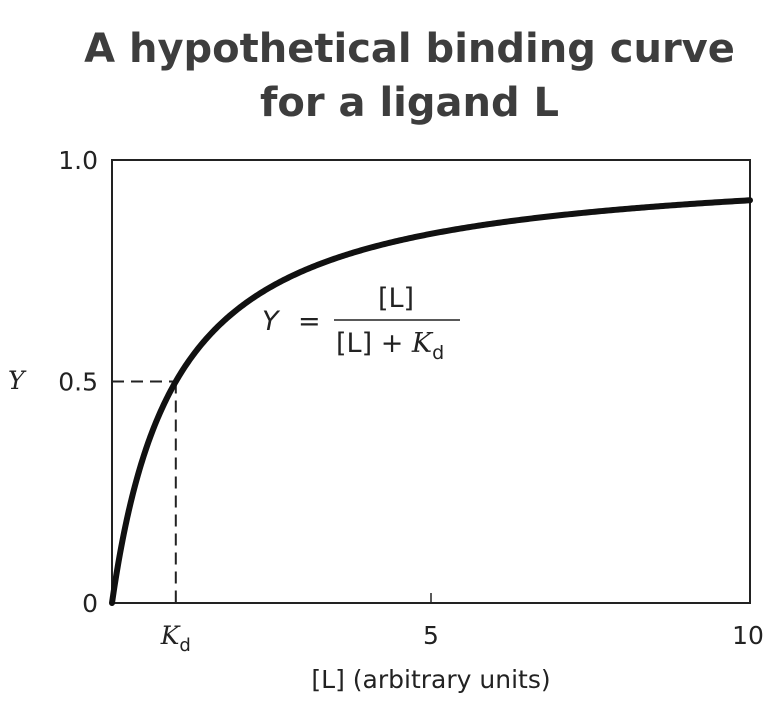 Image resolution: width=779 pixels, height=721 pixels. I want to click on chart-title-line-1: A hypothetical binding curve, so click(409, 49).